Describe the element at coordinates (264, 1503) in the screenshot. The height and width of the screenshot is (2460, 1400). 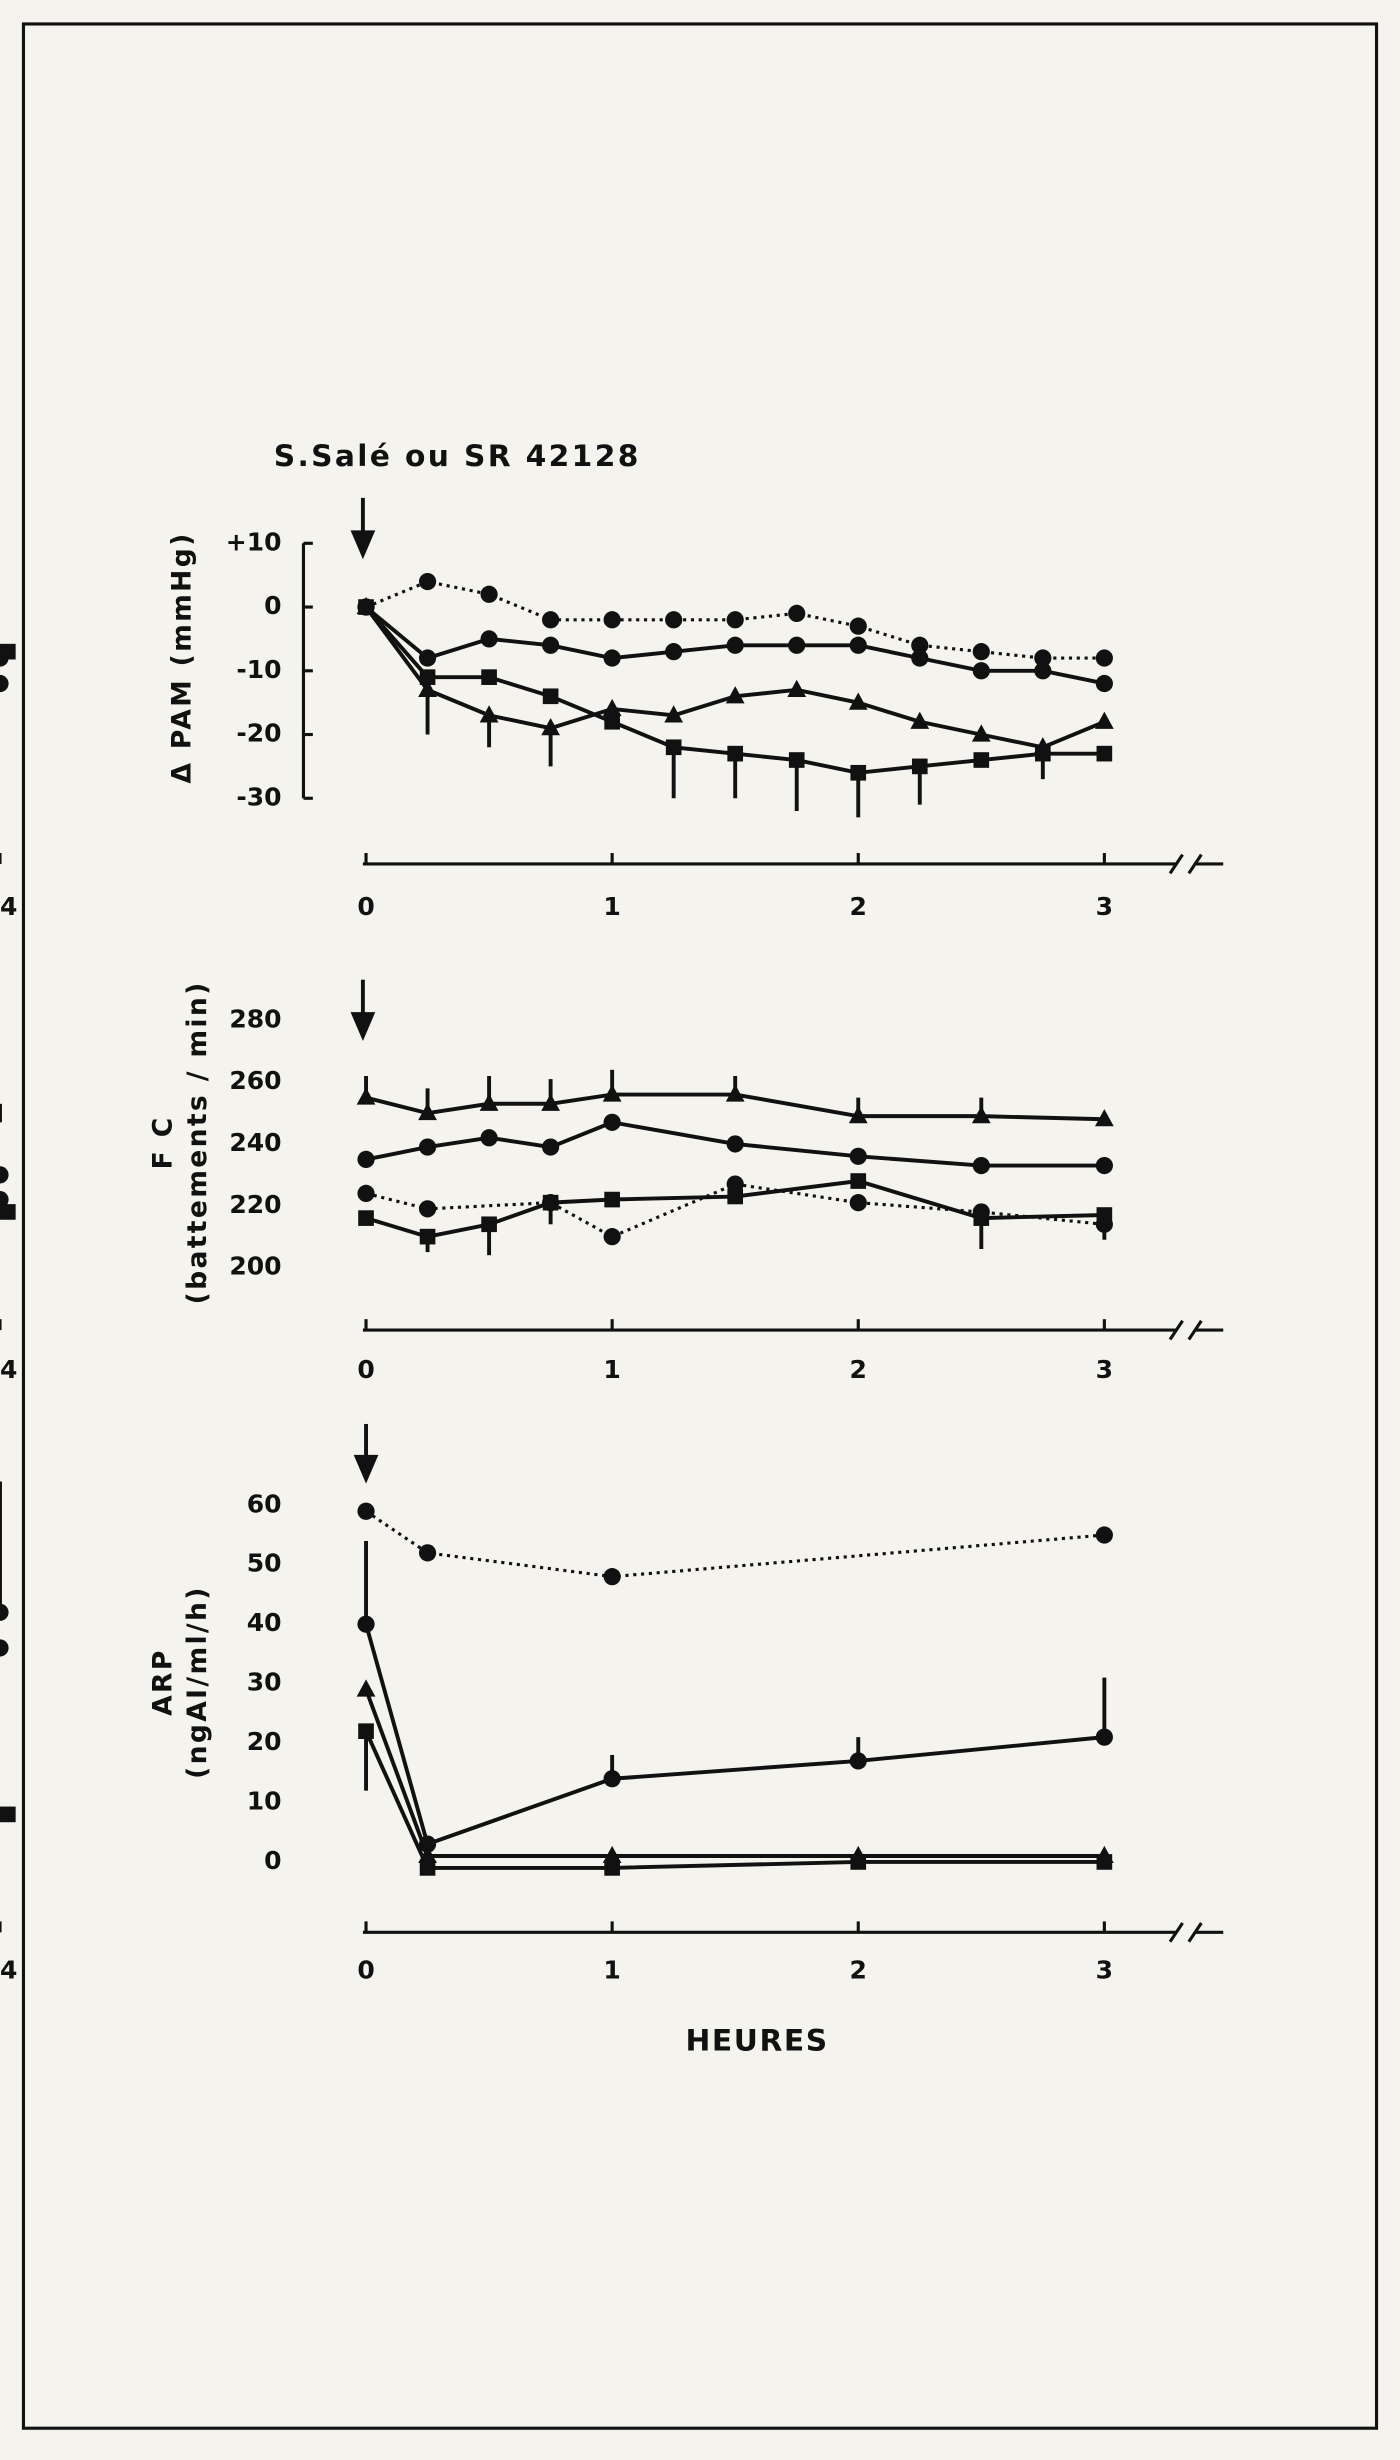
I see `y-tick-label: 60` at that location.